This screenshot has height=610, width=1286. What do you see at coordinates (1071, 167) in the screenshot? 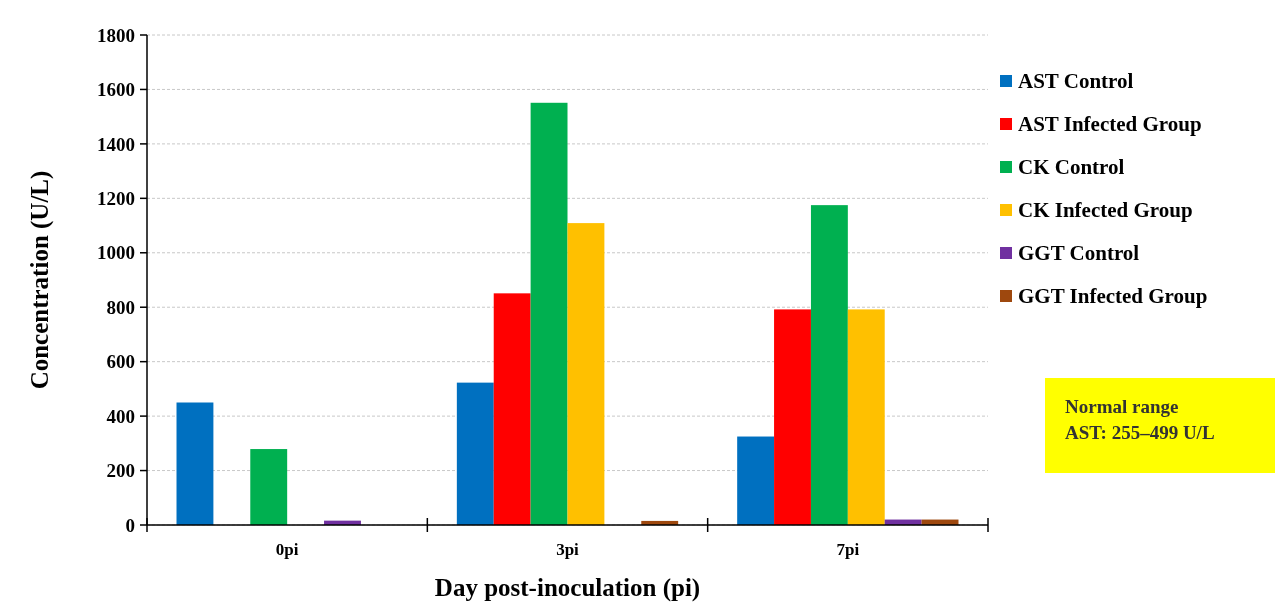
I see `legend-label: CK Control` at bounding box center [1071, 167].